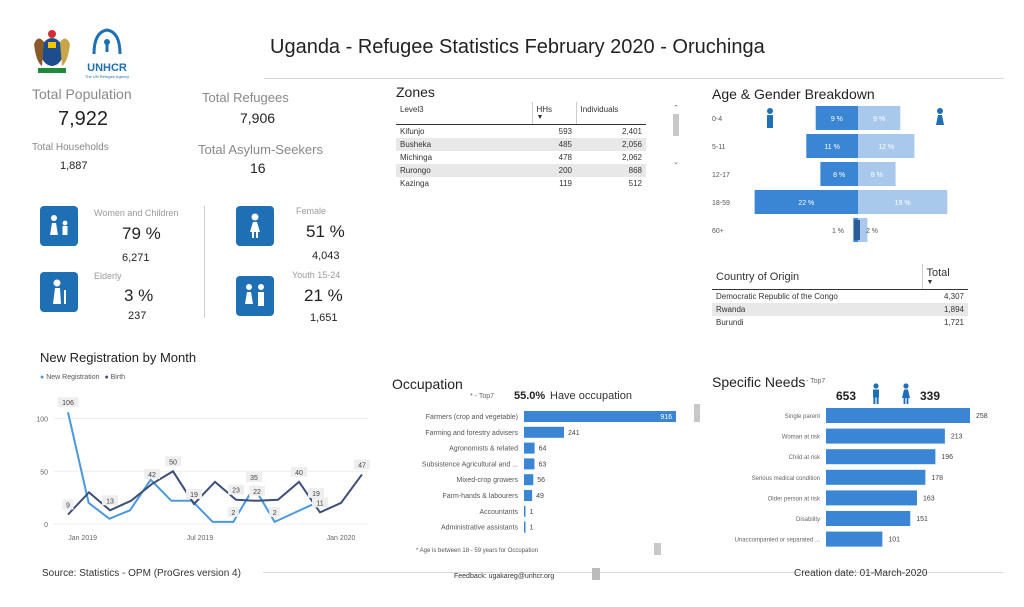 This screenshot has height=607, width=1024. Describe the element at coordinates (808, 520) in the screenshot. I see `needs-category-label: Disability` at that location.